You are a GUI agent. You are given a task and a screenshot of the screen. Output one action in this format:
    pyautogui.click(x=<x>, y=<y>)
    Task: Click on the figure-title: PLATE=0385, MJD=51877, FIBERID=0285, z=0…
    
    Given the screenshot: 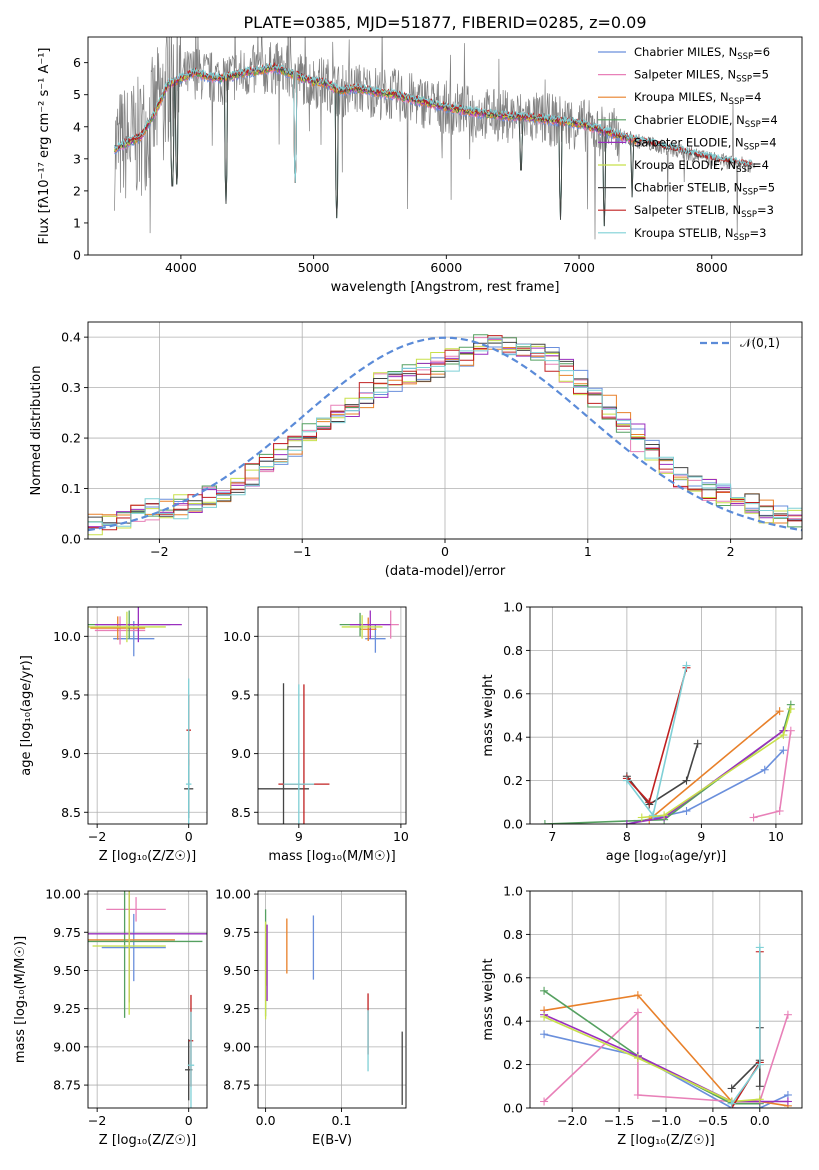 What is the action you would take?
    pyautogui.click(x=444, y=22)
    